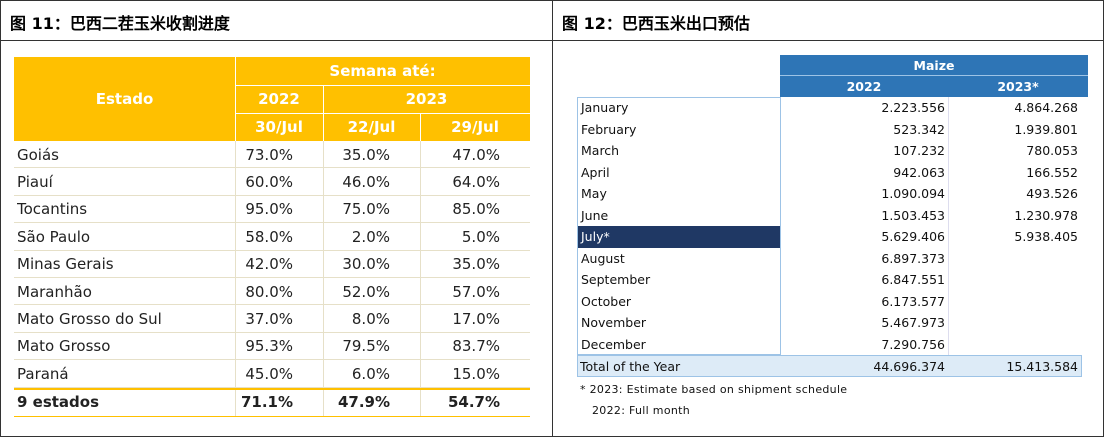  What do you see at coordinates (606, 301) in the screenshot?
I see `month: October` at bounding box center [606, 301].